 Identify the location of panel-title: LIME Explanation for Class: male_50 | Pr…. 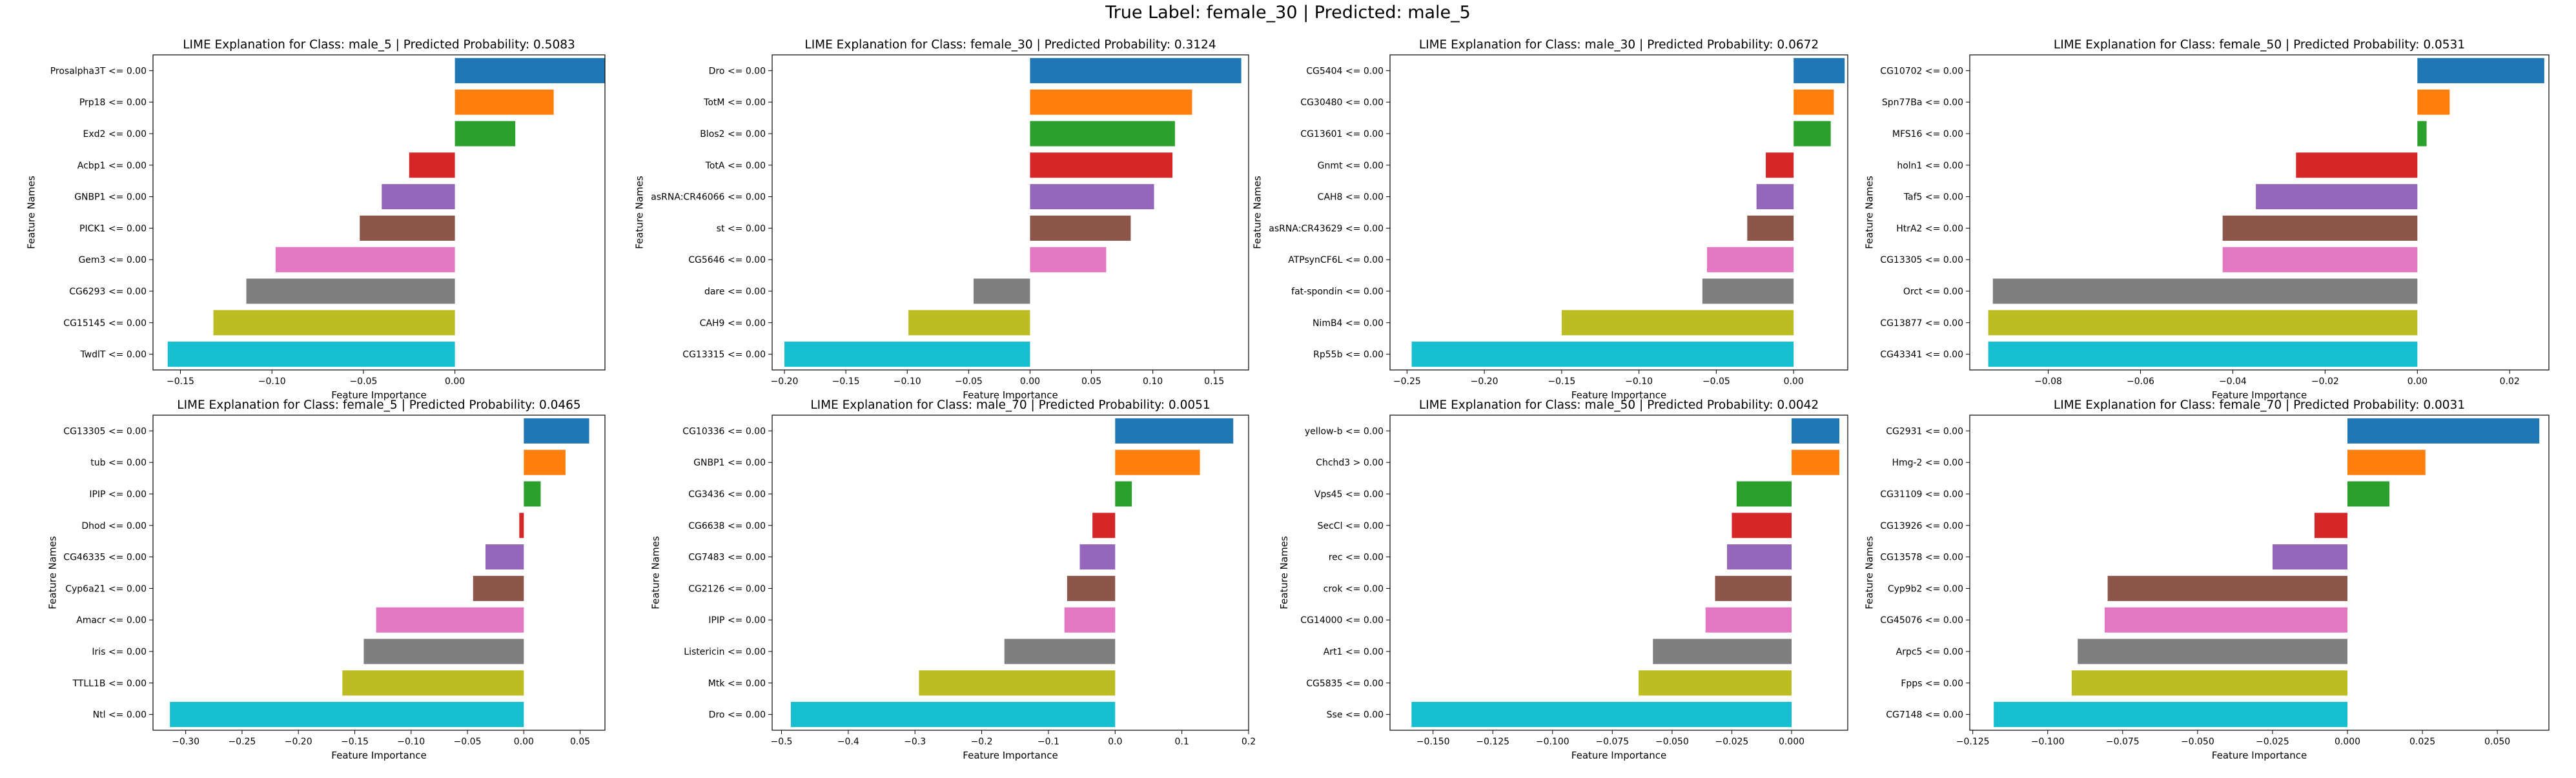
(1619, 405).